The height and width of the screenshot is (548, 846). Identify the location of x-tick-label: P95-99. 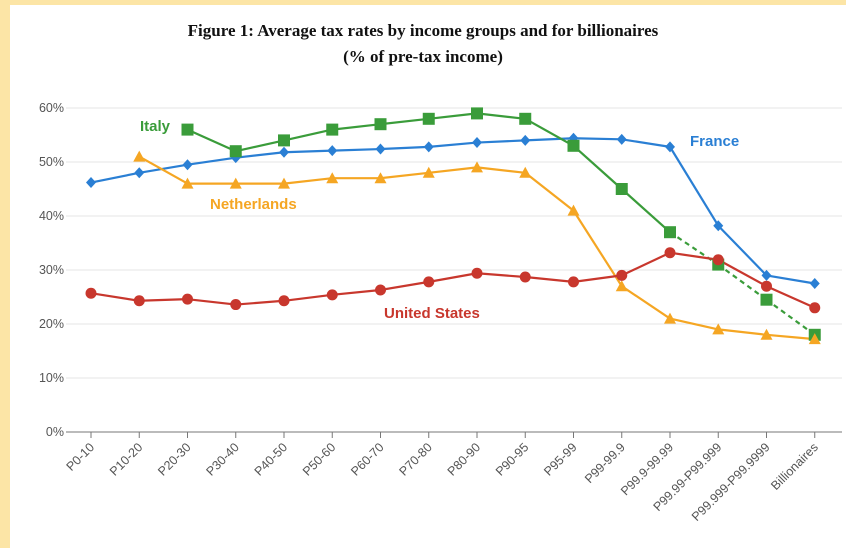
(560, 459).